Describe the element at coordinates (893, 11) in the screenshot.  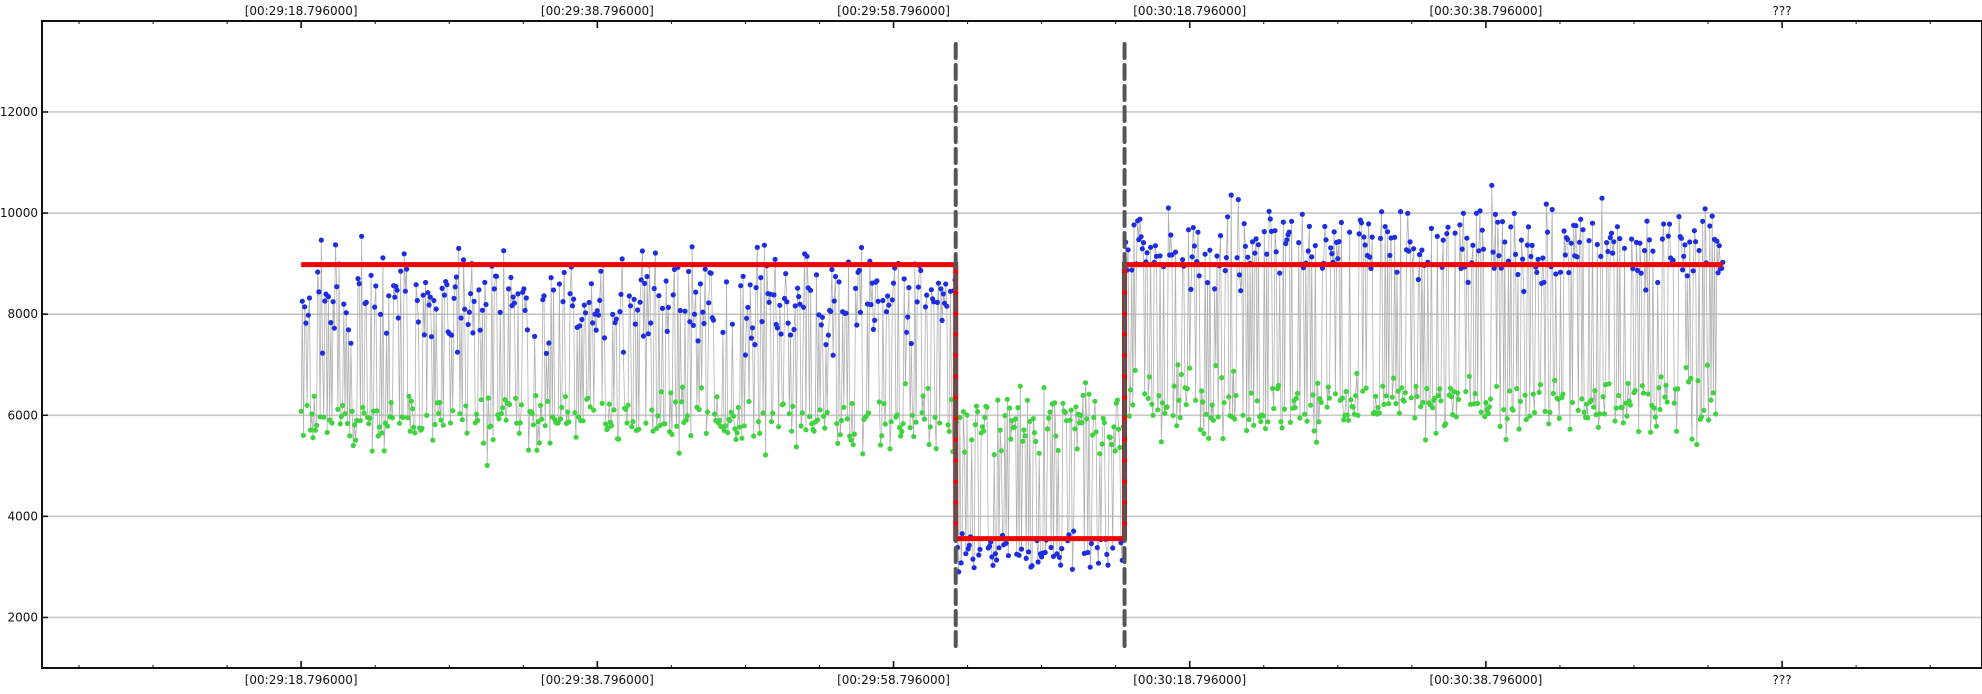
I see `x-tick-label-top: [00:29:58.796000]` at that location.